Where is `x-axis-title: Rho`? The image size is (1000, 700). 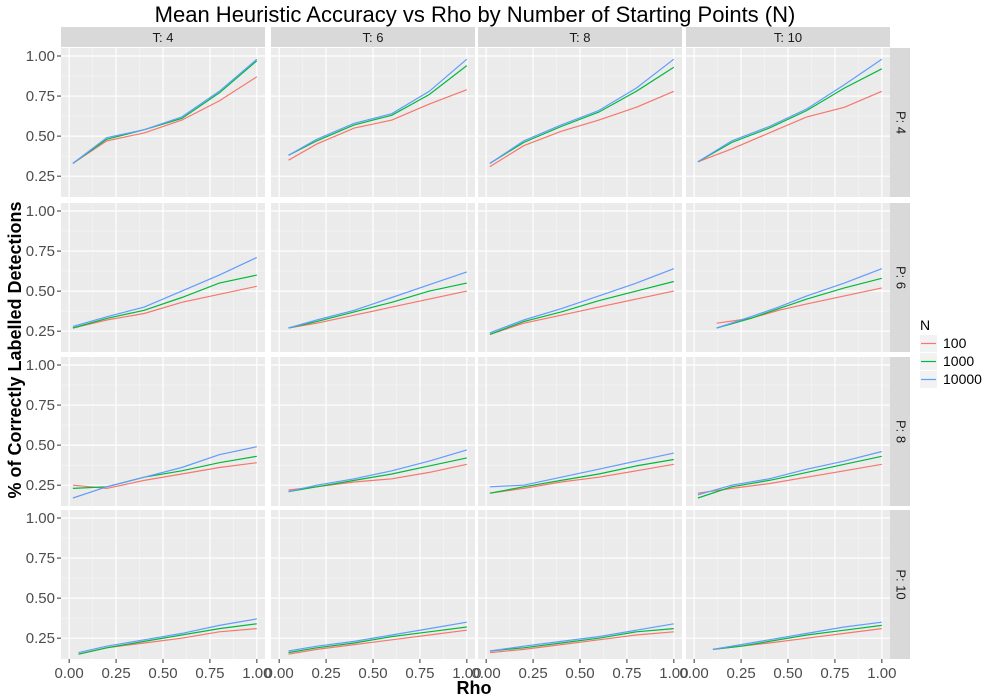 x-axis-title: Rho is located at coordinates (474, 688).